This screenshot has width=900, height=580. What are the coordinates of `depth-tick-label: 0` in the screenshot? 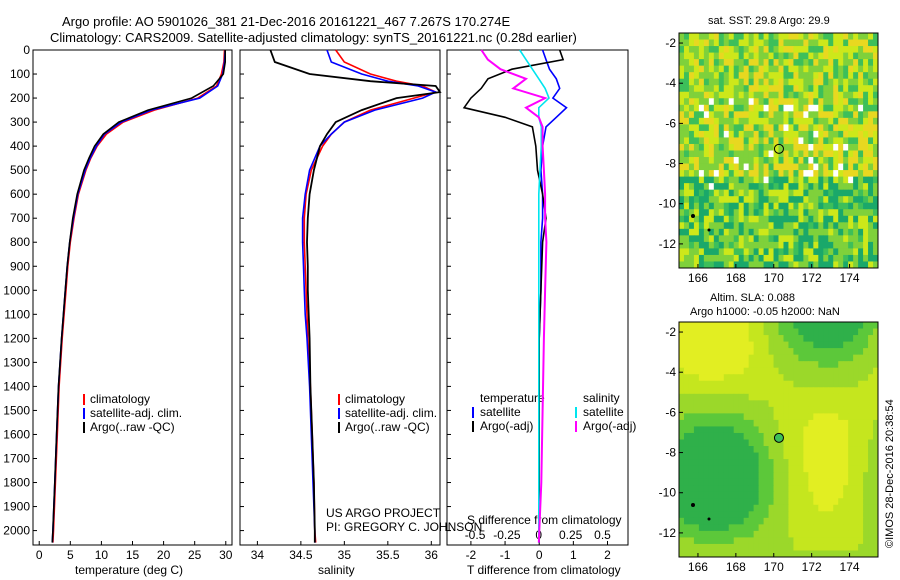 It's located at (26, 50).